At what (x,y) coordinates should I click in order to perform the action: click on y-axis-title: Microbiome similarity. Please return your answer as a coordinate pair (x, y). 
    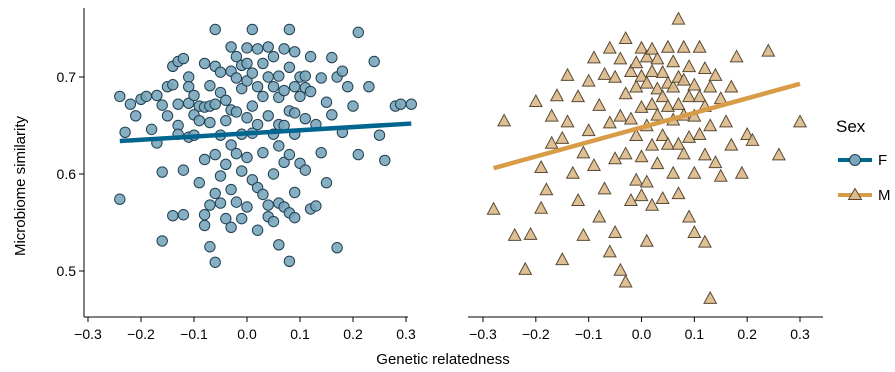
    Looking at the image, I should click on (20, 185).